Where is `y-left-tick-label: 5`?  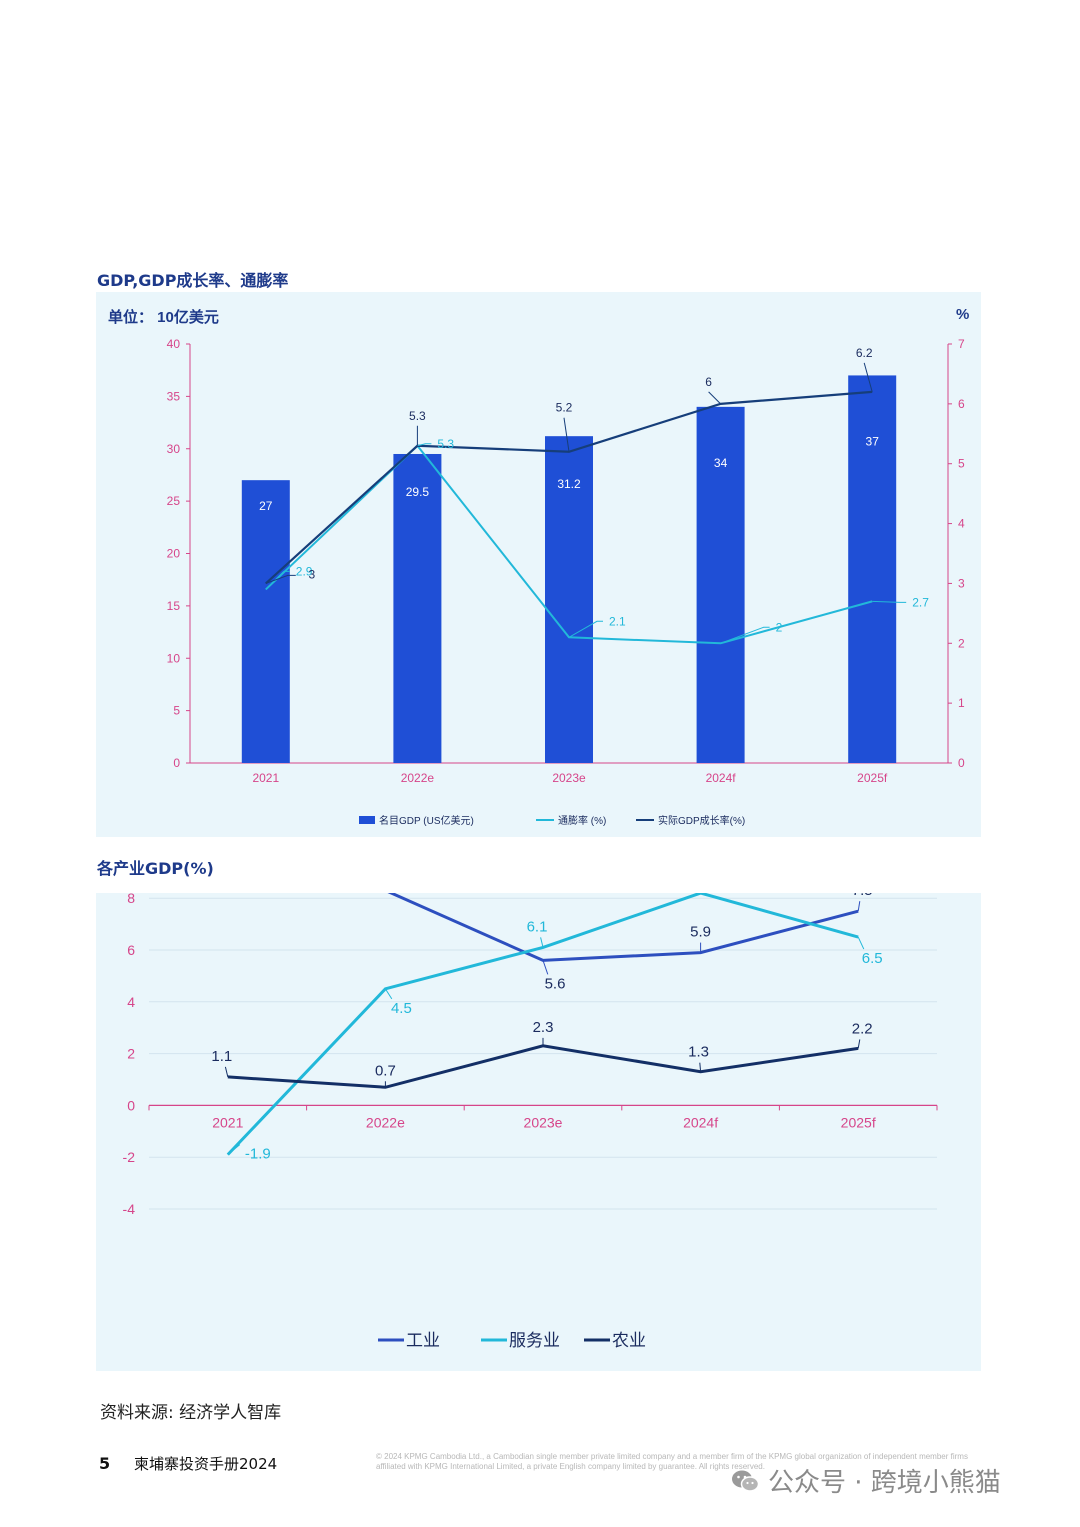
y-left-tick-label: 5 is located at coordinates (176, 711).